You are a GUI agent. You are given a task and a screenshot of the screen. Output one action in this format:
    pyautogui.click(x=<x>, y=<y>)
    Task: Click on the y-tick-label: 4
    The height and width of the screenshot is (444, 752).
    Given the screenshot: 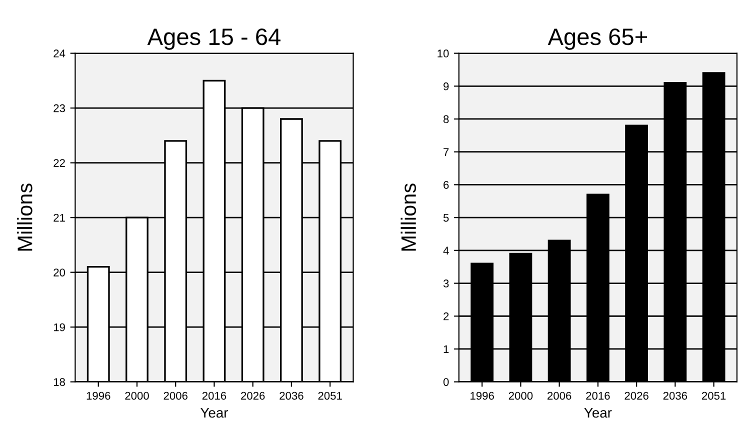 What is the action you would take?
    pyautogui.click(x=446, y=250)
    